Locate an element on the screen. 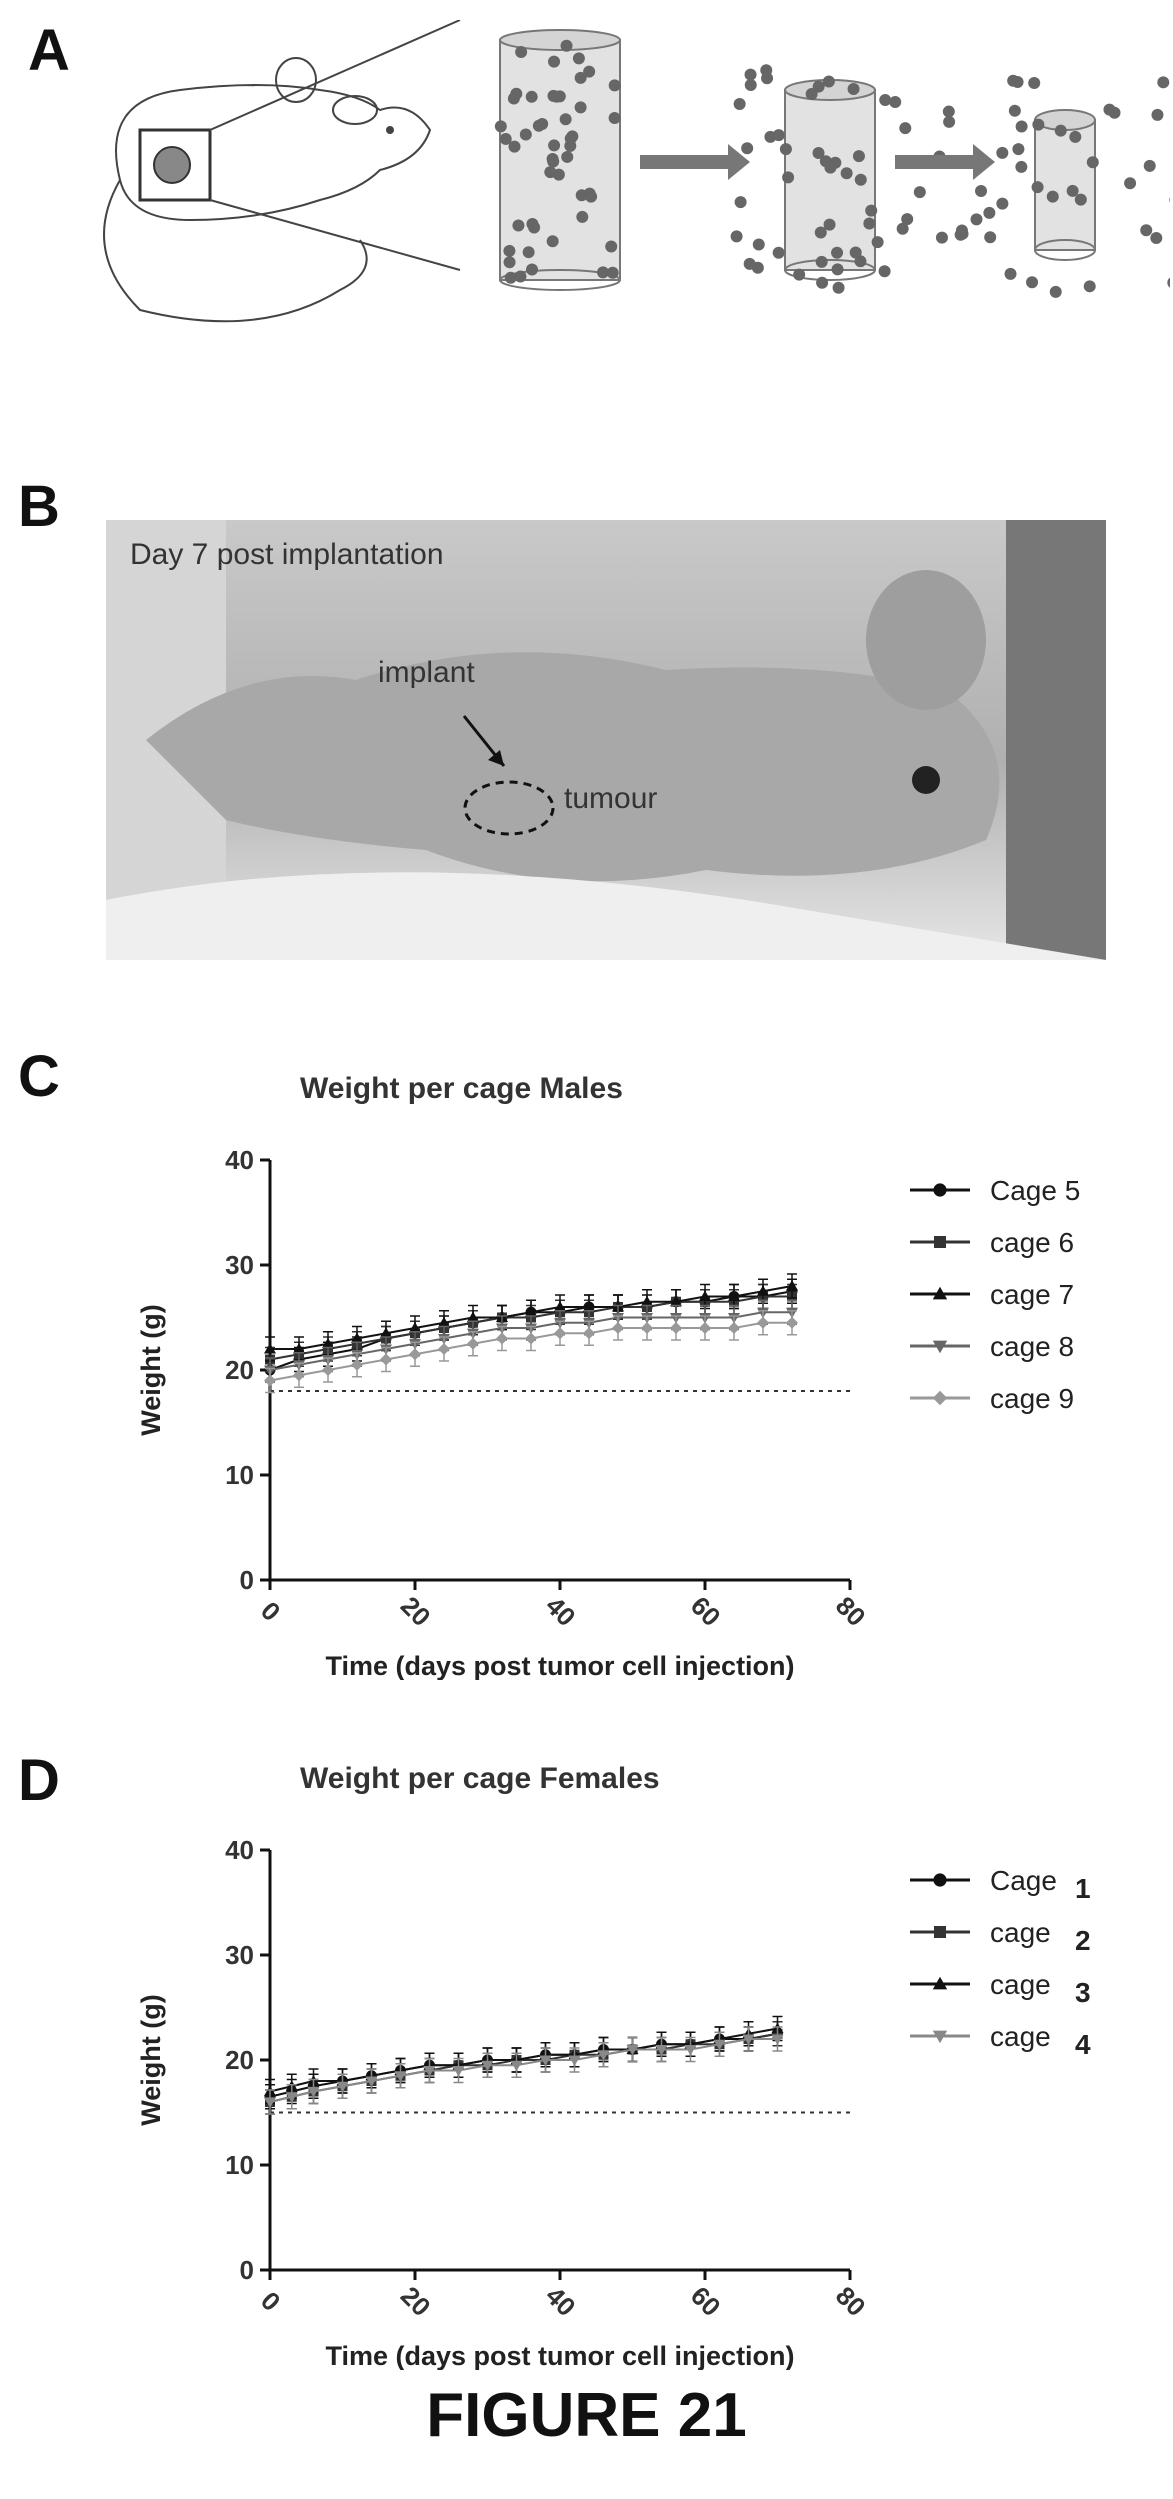 This screenshot has width=1173, height=2499. implant-disc is located at coordinates (172, 165).